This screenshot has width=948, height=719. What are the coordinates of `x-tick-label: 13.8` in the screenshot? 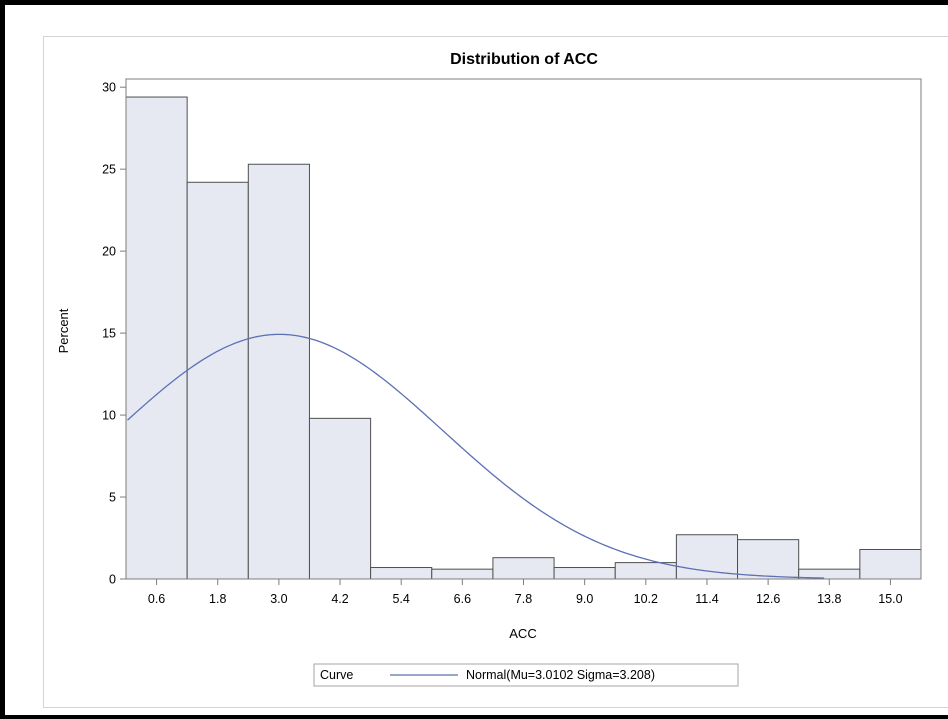 It's located at (829, 599).